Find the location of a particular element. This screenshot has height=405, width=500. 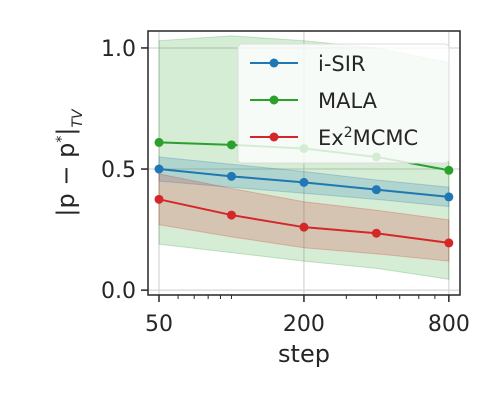

legend: i-SIR MALA Ex2MCMC is located at coordinates (343, 103).